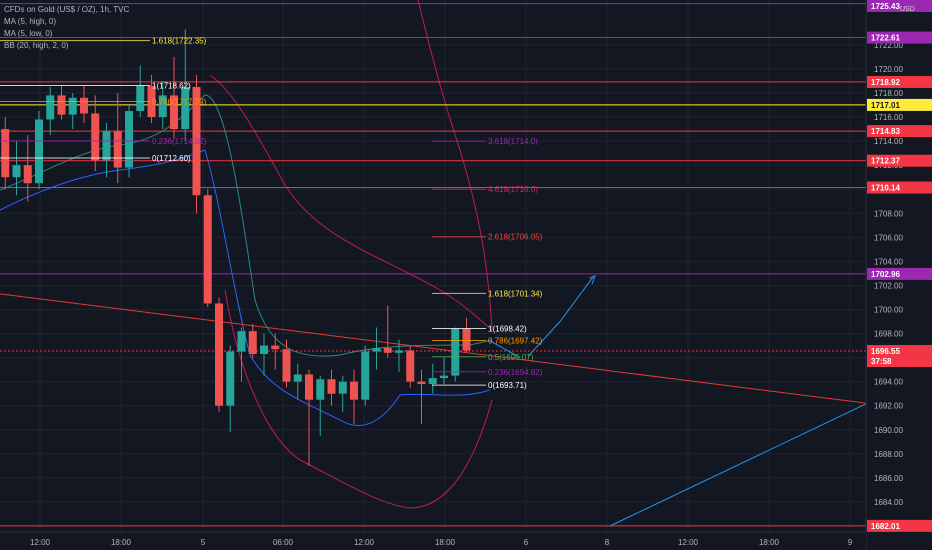 This screenshot has width=932, height=550. Describe the element at coordinates (888, 237) in the screenshot. I see `price-tick-label: 1706.00` at that location.